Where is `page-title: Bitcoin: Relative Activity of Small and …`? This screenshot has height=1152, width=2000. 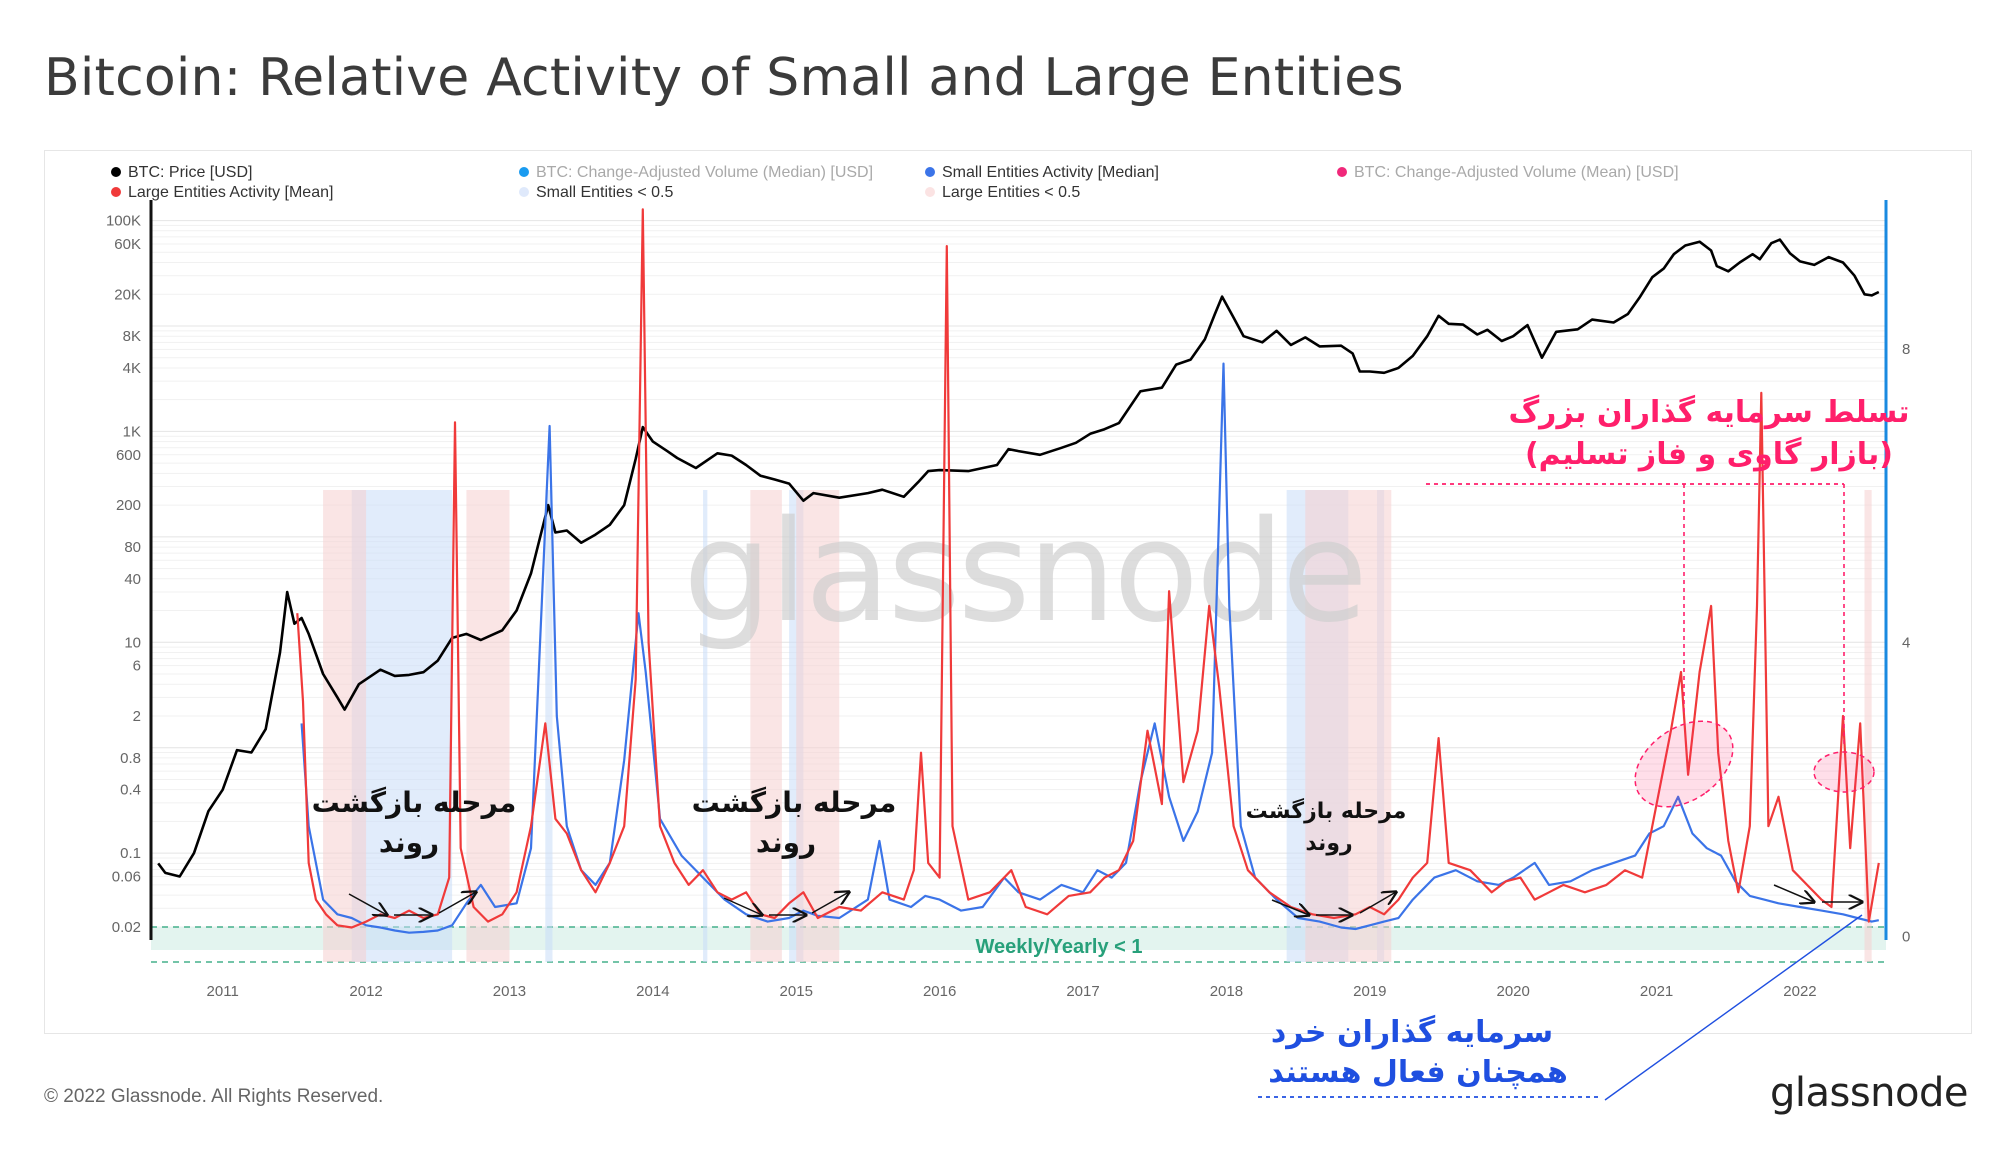
page-title: Bitcoin: Relative Activity of Small and … is located at coordinates (724, 78).